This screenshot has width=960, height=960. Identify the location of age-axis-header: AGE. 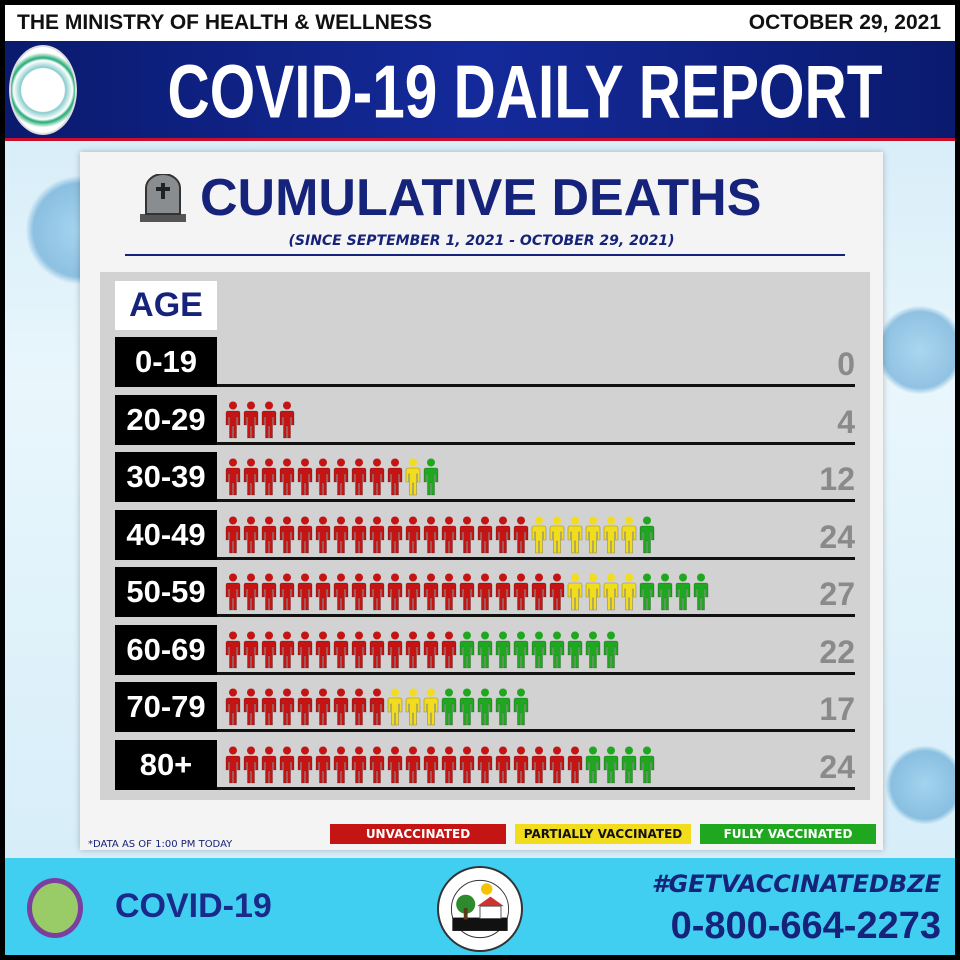
(166, 305).